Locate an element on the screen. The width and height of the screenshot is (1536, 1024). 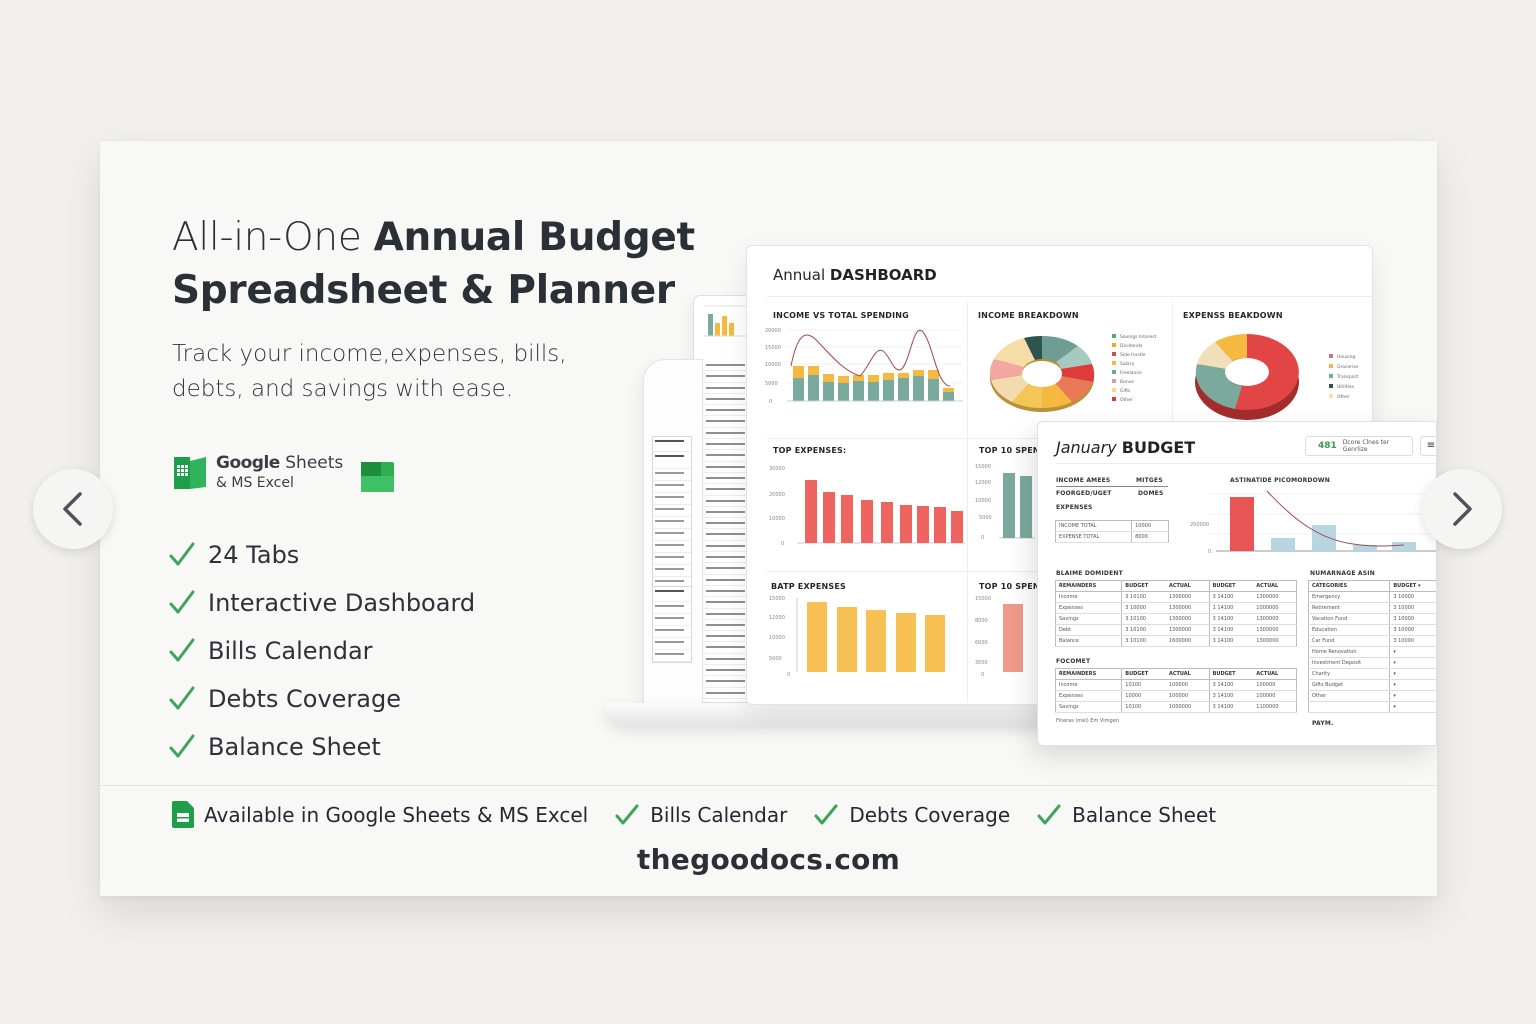
phone-table is located at coordinates (672, 513).